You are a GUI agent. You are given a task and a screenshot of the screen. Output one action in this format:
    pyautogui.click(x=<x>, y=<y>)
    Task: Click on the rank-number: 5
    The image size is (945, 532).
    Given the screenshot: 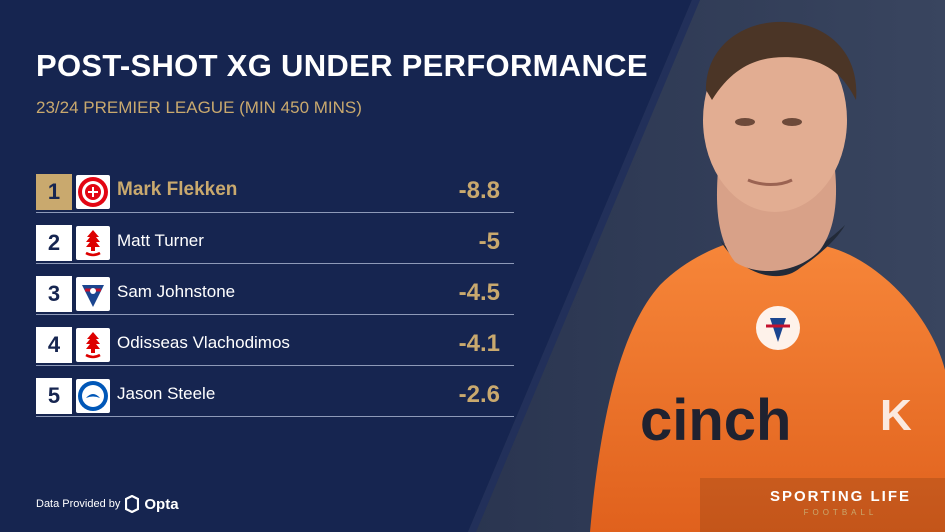 What is the action you would take?
    pyautogui.click(x=54, y=396)
    